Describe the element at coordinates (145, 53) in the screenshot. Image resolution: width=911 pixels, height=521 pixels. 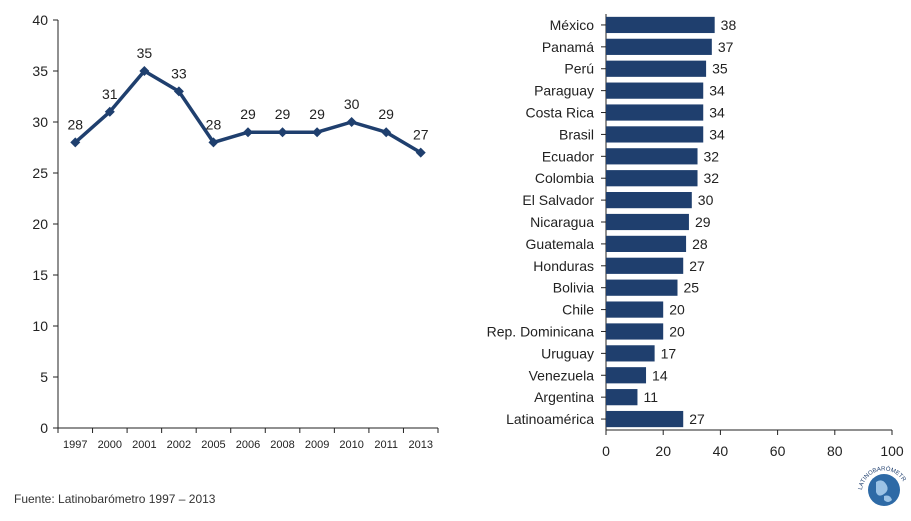
I see `line-data-label: 35` at that location.